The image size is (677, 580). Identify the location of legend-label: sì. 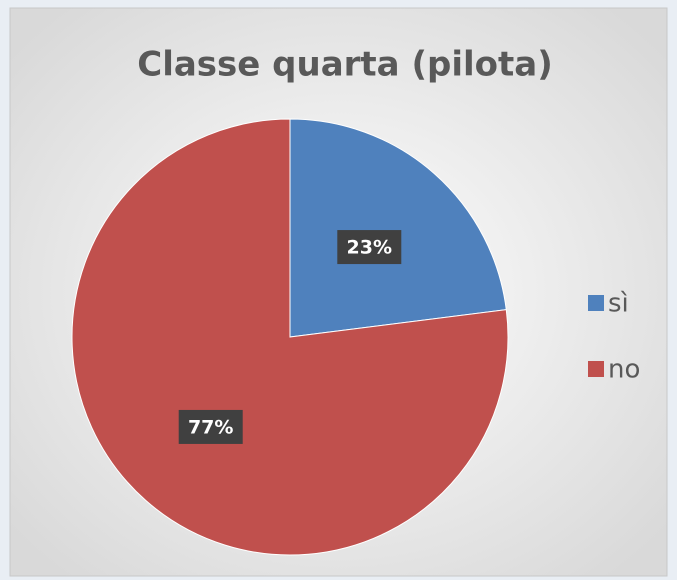
(618, 304).